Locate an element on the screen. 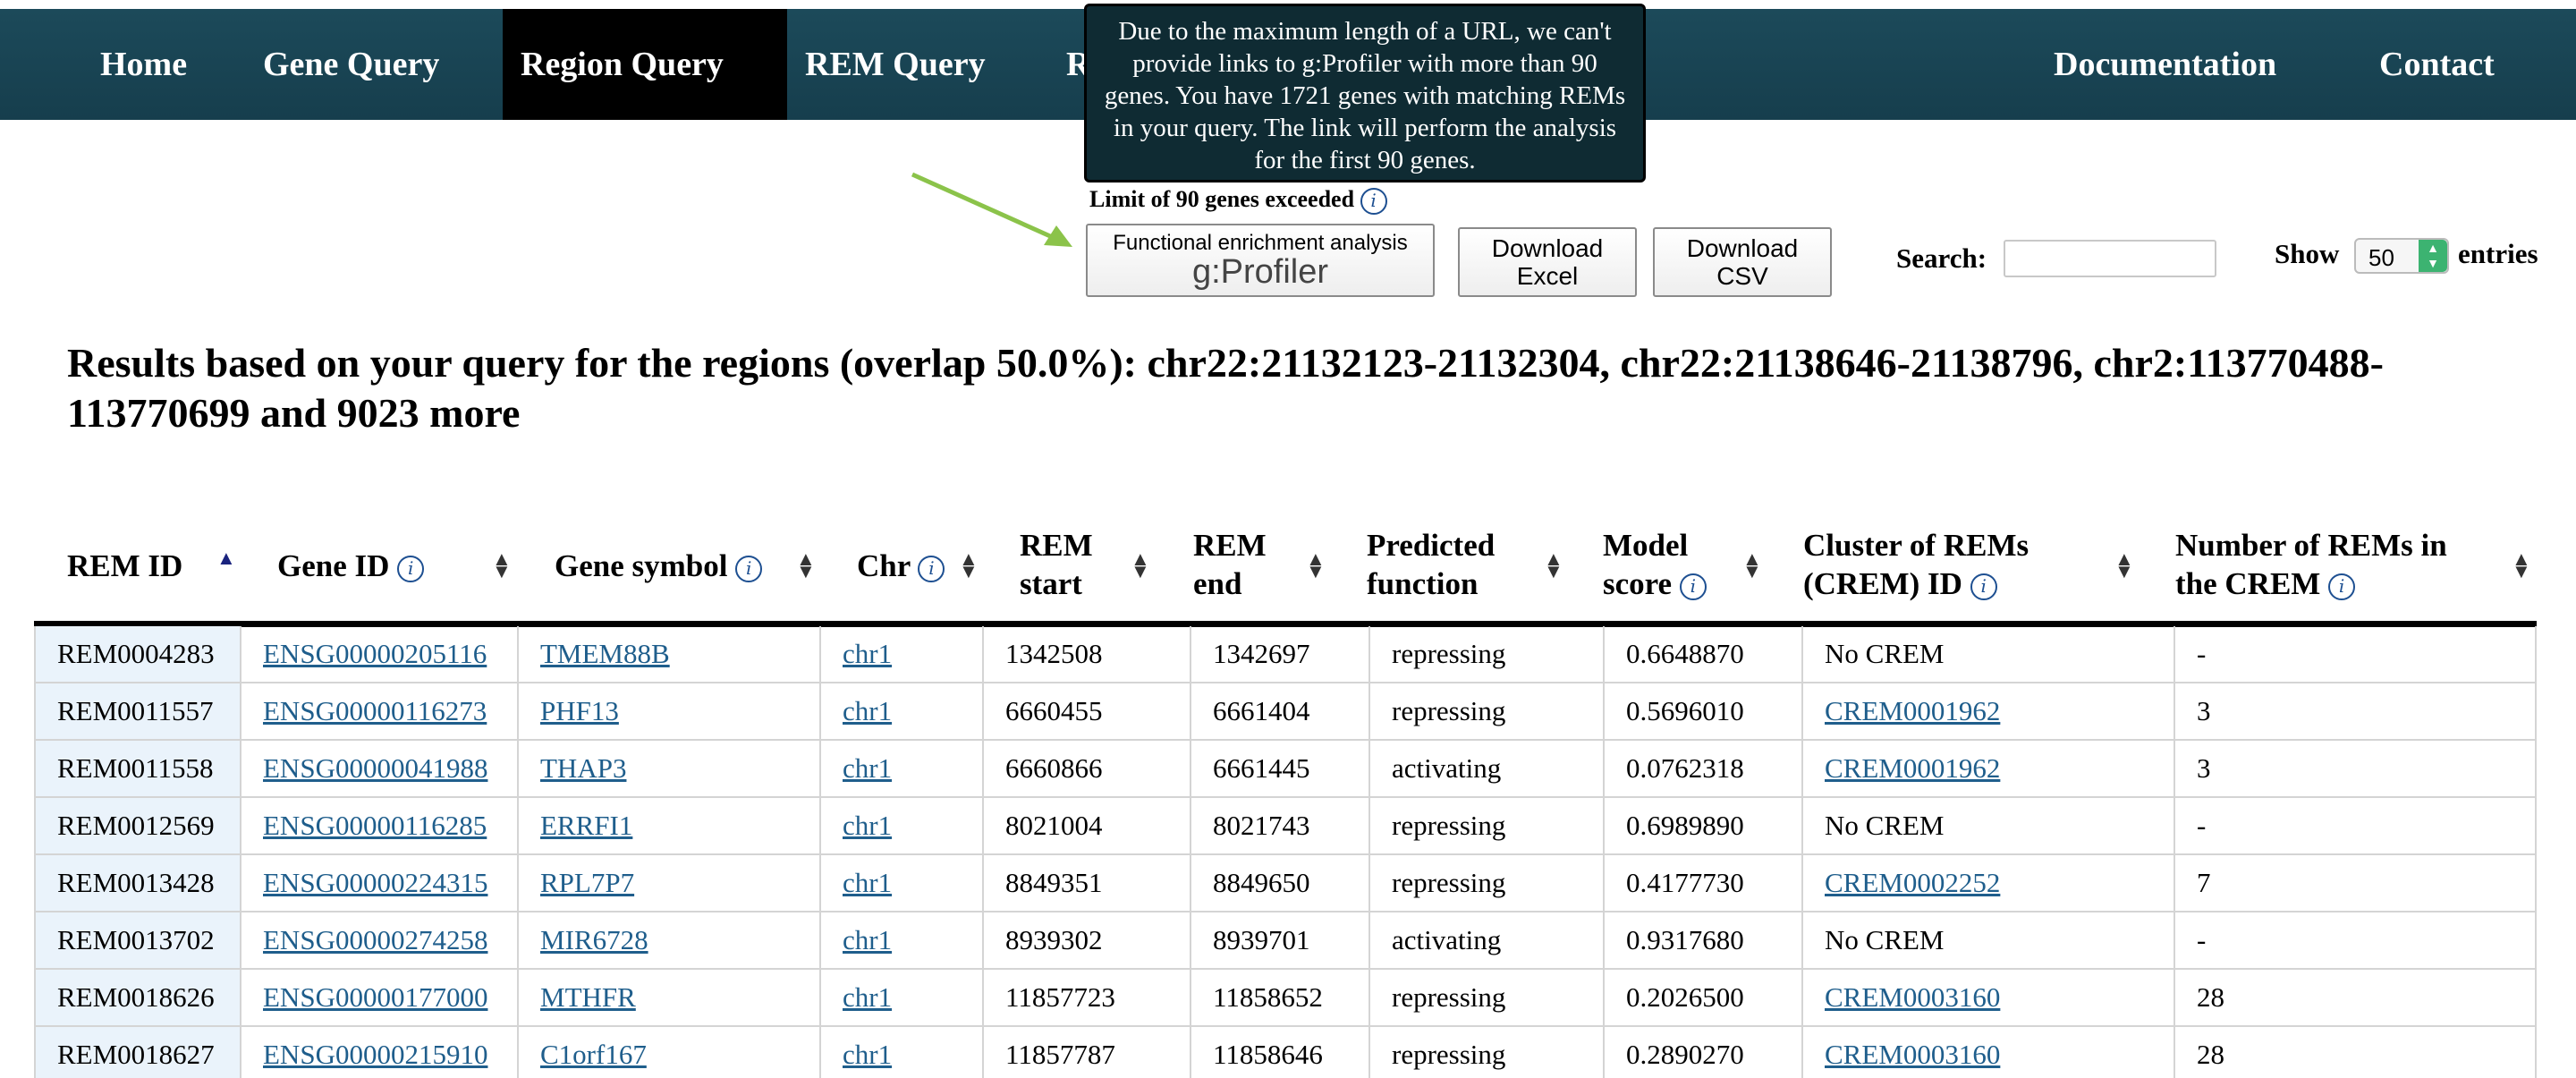 The width and height of the screenshot is (2576, 1078). cell-gene-symbol-value: C1orf167 is located at coordinates (593, 1054).